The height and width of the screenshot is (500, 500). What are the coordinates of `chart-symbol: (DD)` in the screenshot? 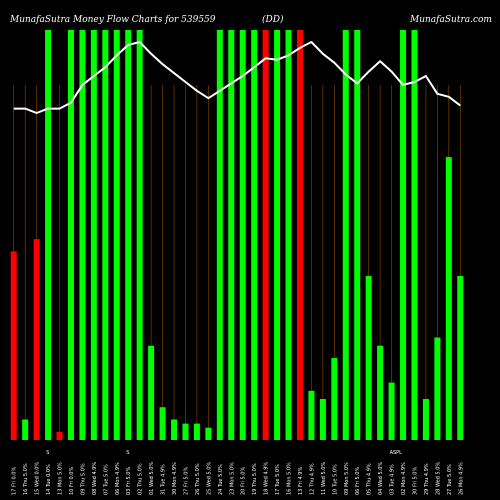 It's located at (273, 19).